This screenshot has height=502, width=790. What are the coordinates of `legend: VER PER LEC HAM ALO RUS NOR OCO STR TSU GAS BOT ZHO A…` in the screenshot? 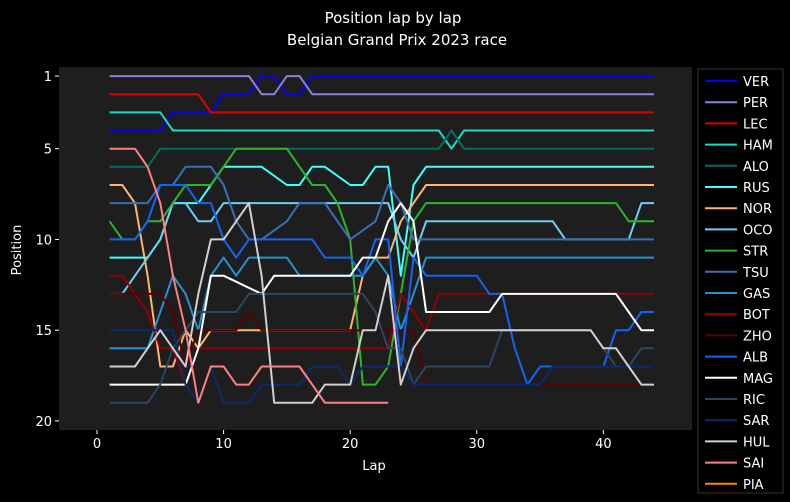 It's located at (740, 281).